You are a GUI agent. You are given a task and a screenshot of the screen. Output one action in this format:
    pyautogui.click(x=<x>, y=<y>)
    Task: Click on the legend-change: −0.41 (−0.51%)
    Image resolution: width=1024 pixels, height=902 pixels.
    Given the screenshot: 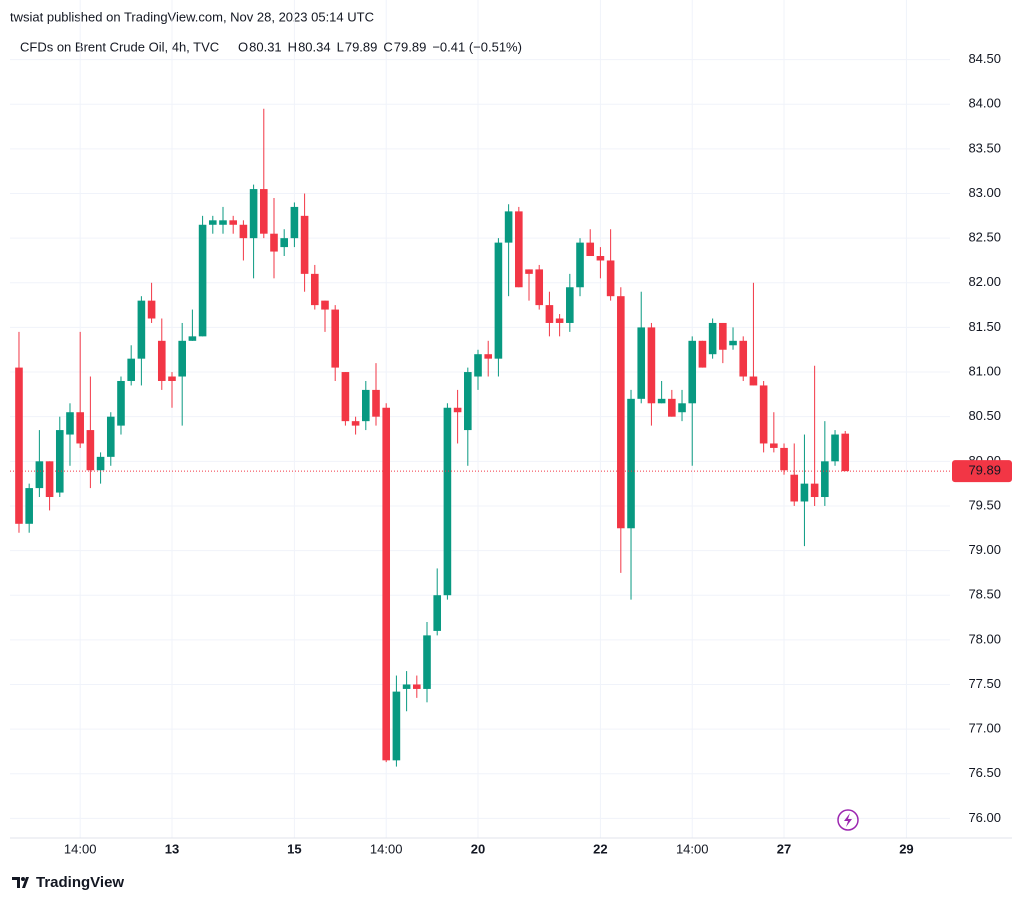 What is the action you would take?
    pyautogui.click(x=477, y=46)
    